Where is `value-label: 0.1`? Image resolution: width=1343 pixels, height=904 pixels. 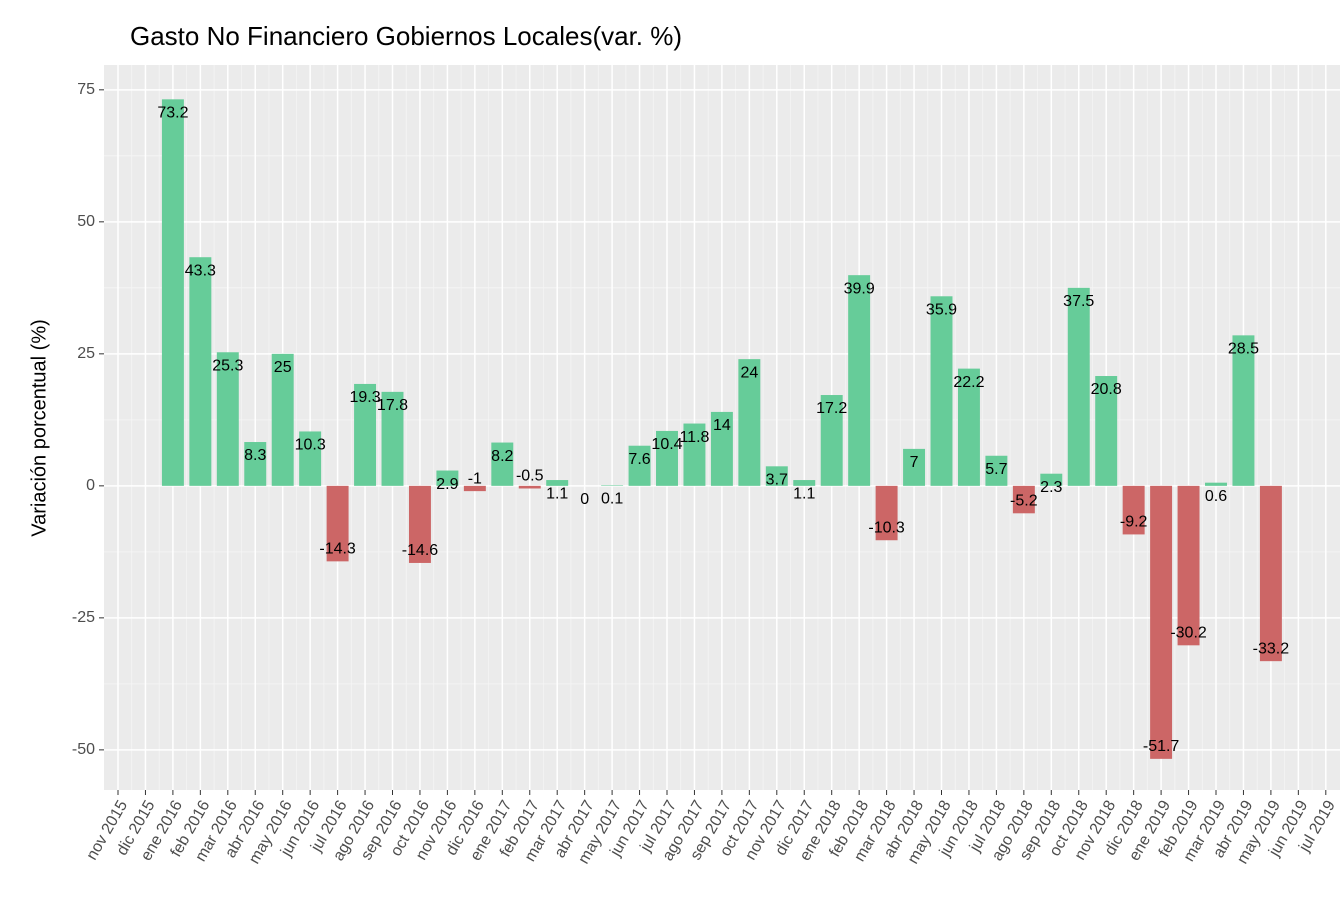
value-label: 0.1 is located at coordinates (612, 499).